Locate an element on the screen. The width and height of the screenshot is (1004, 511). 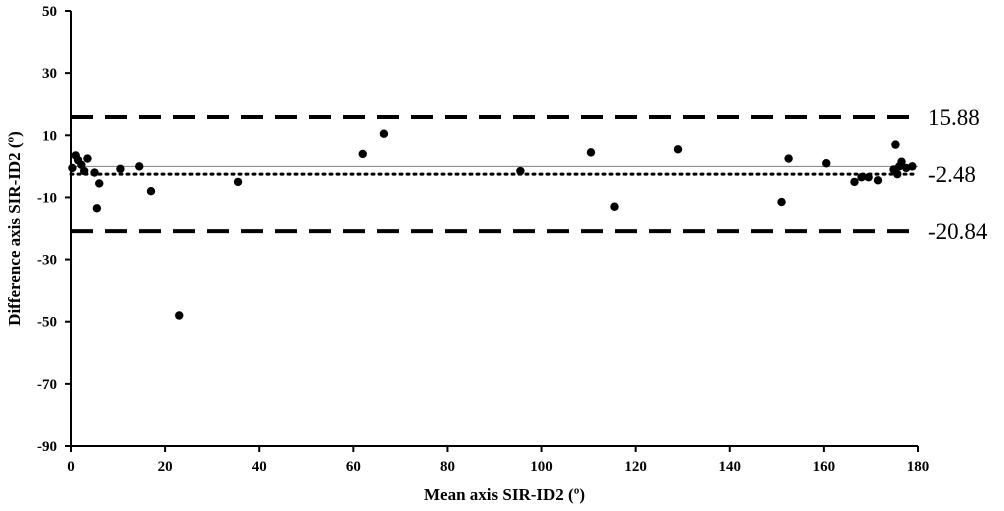
y-tick-label: -30 is located at coordinates (47, 261).